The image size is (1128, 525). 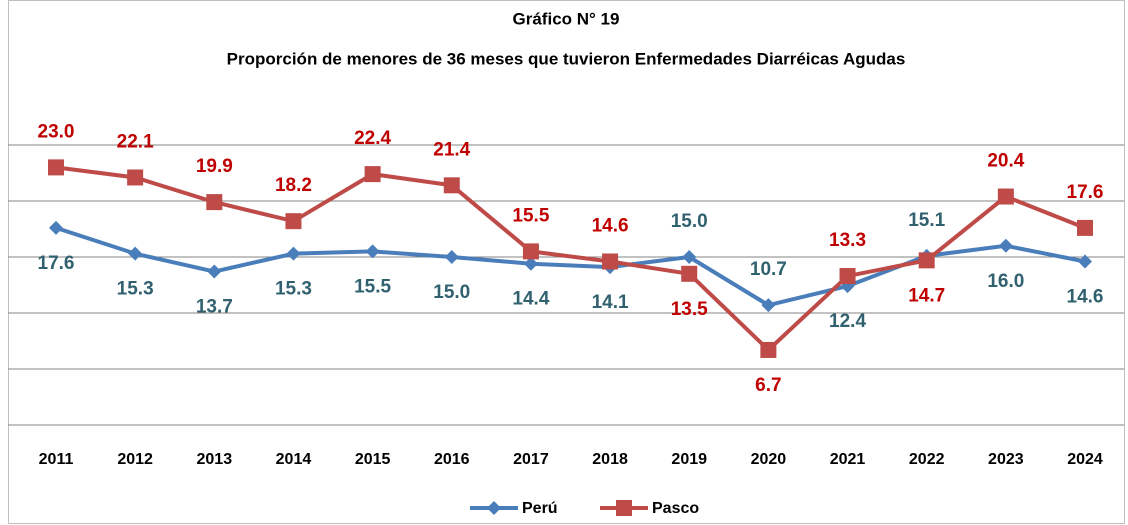 What do you see at coordinates (215, 459) in the screenshot?
I see `x-tick-label: 2013` at bounding box center [215, 459].